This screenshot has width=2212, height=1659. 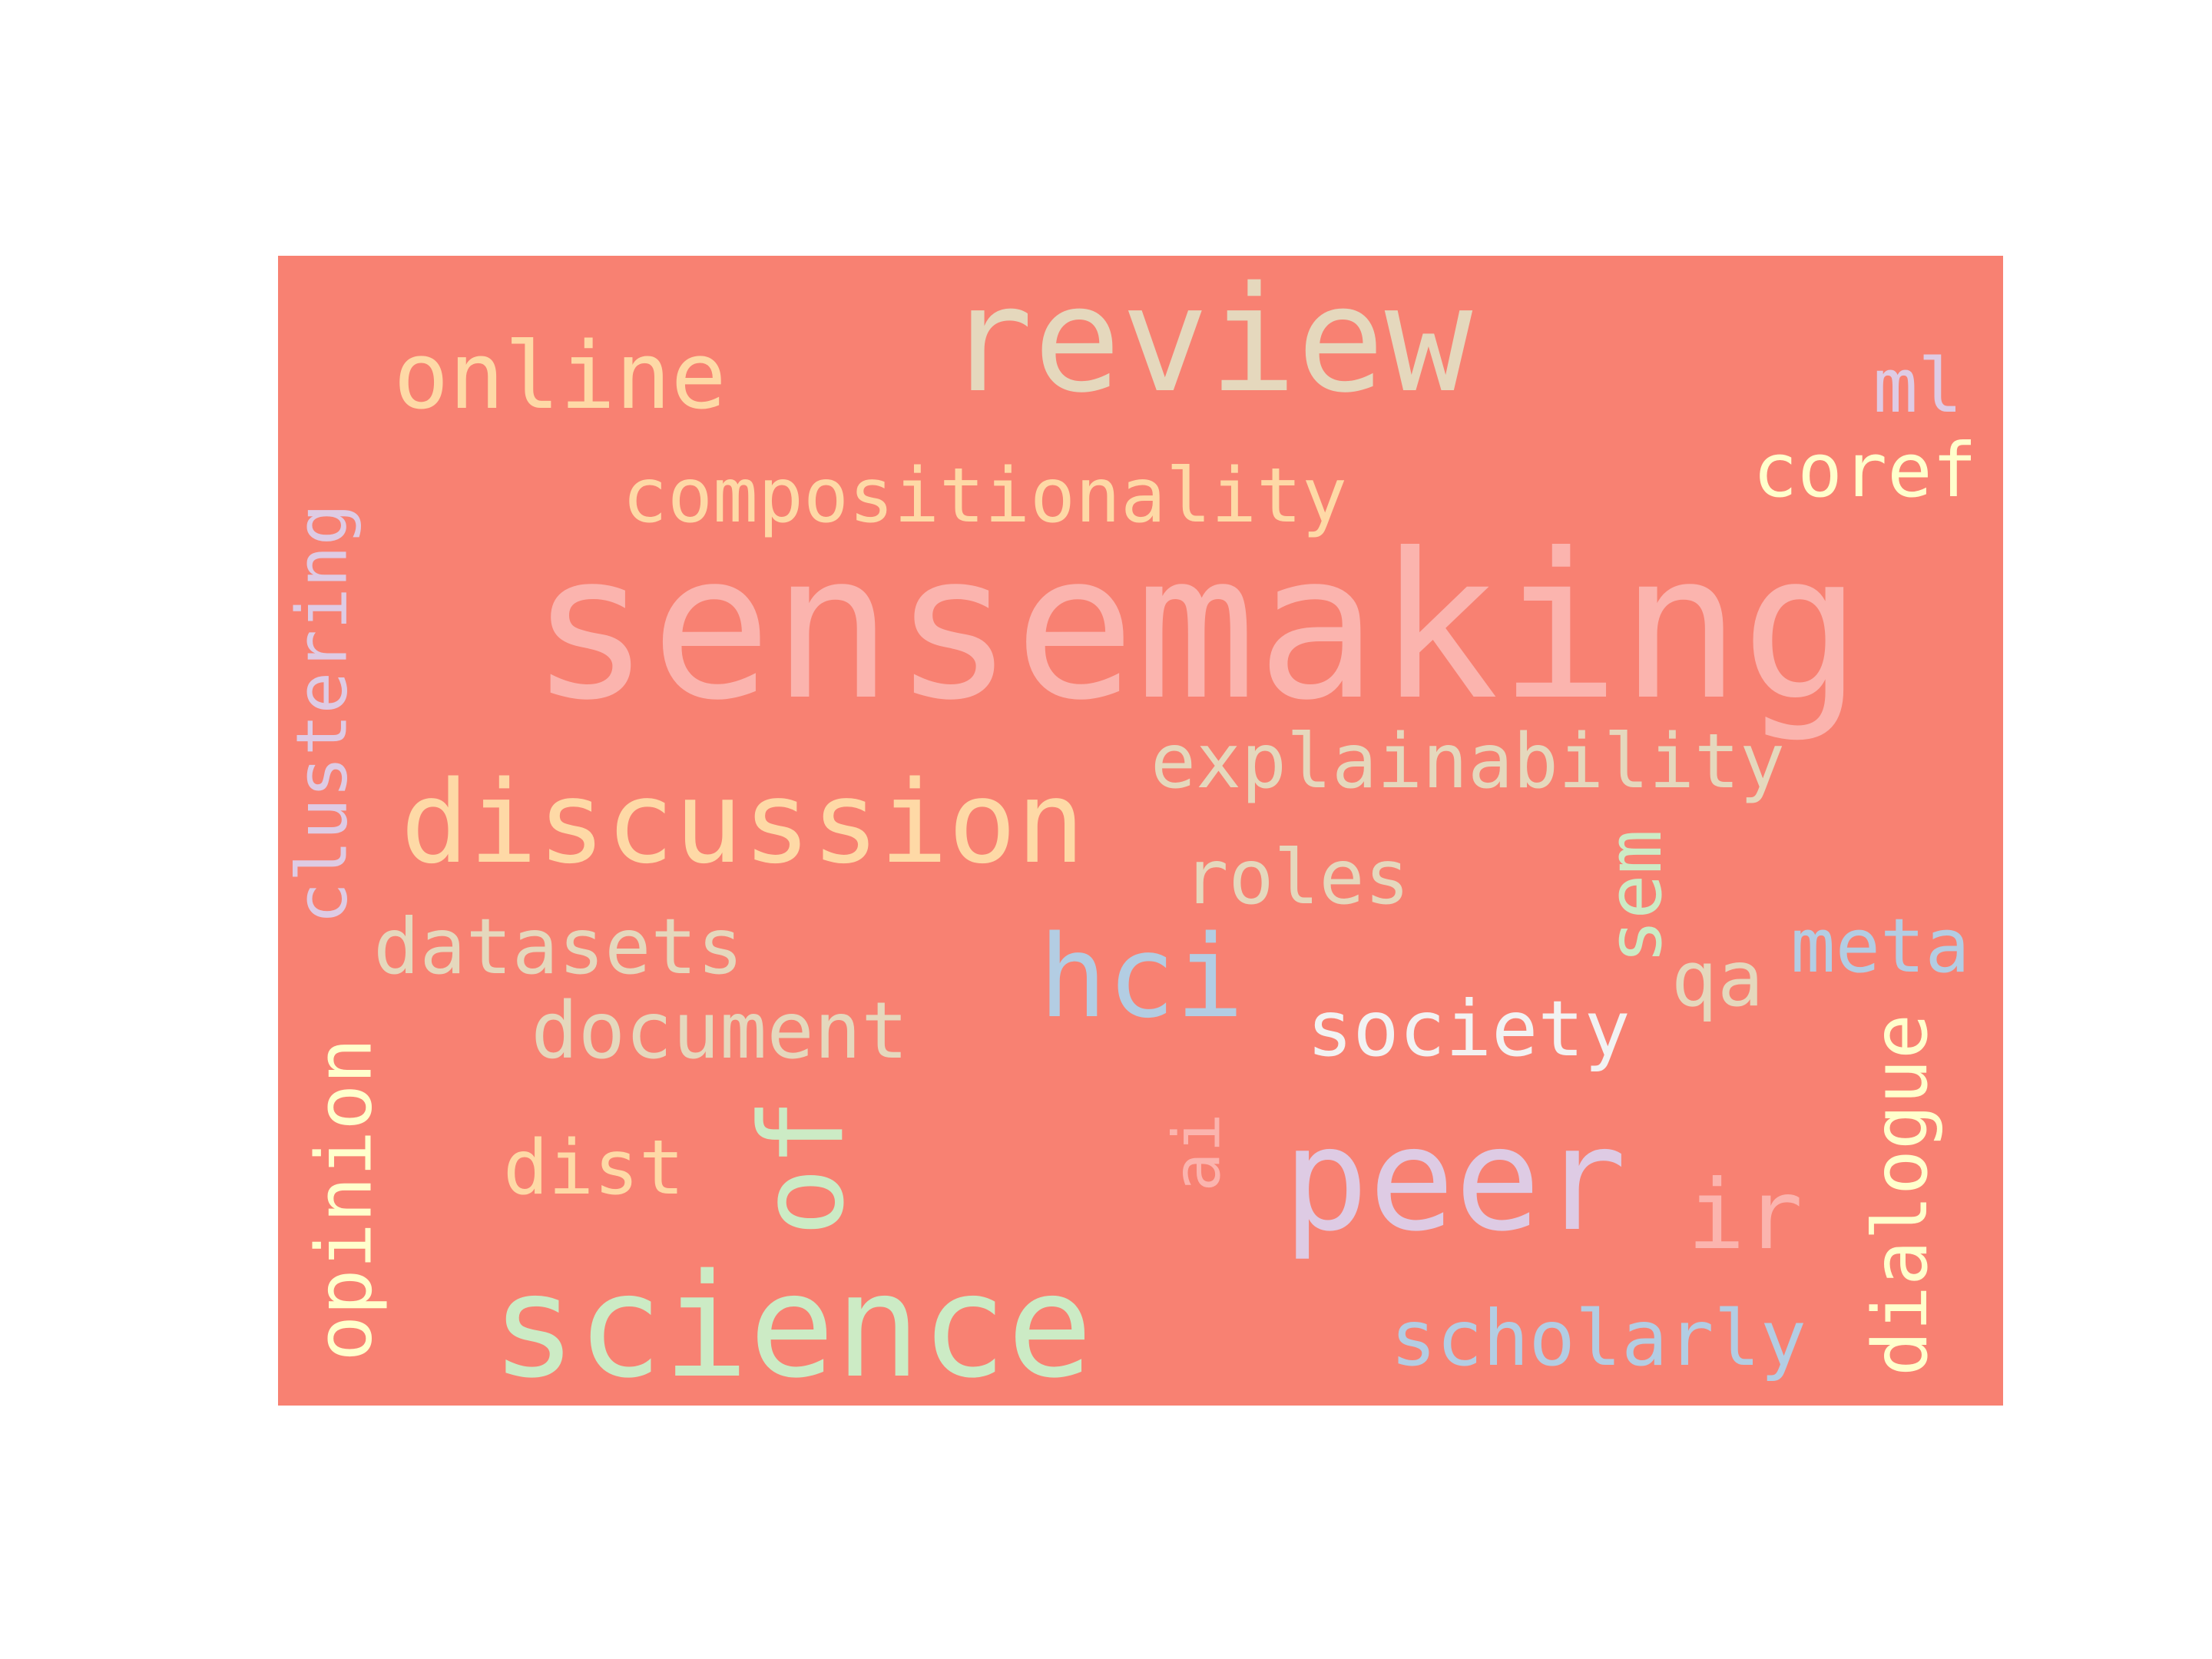 I want to click on word-discussion: discussion, so click(x=743, y=823).